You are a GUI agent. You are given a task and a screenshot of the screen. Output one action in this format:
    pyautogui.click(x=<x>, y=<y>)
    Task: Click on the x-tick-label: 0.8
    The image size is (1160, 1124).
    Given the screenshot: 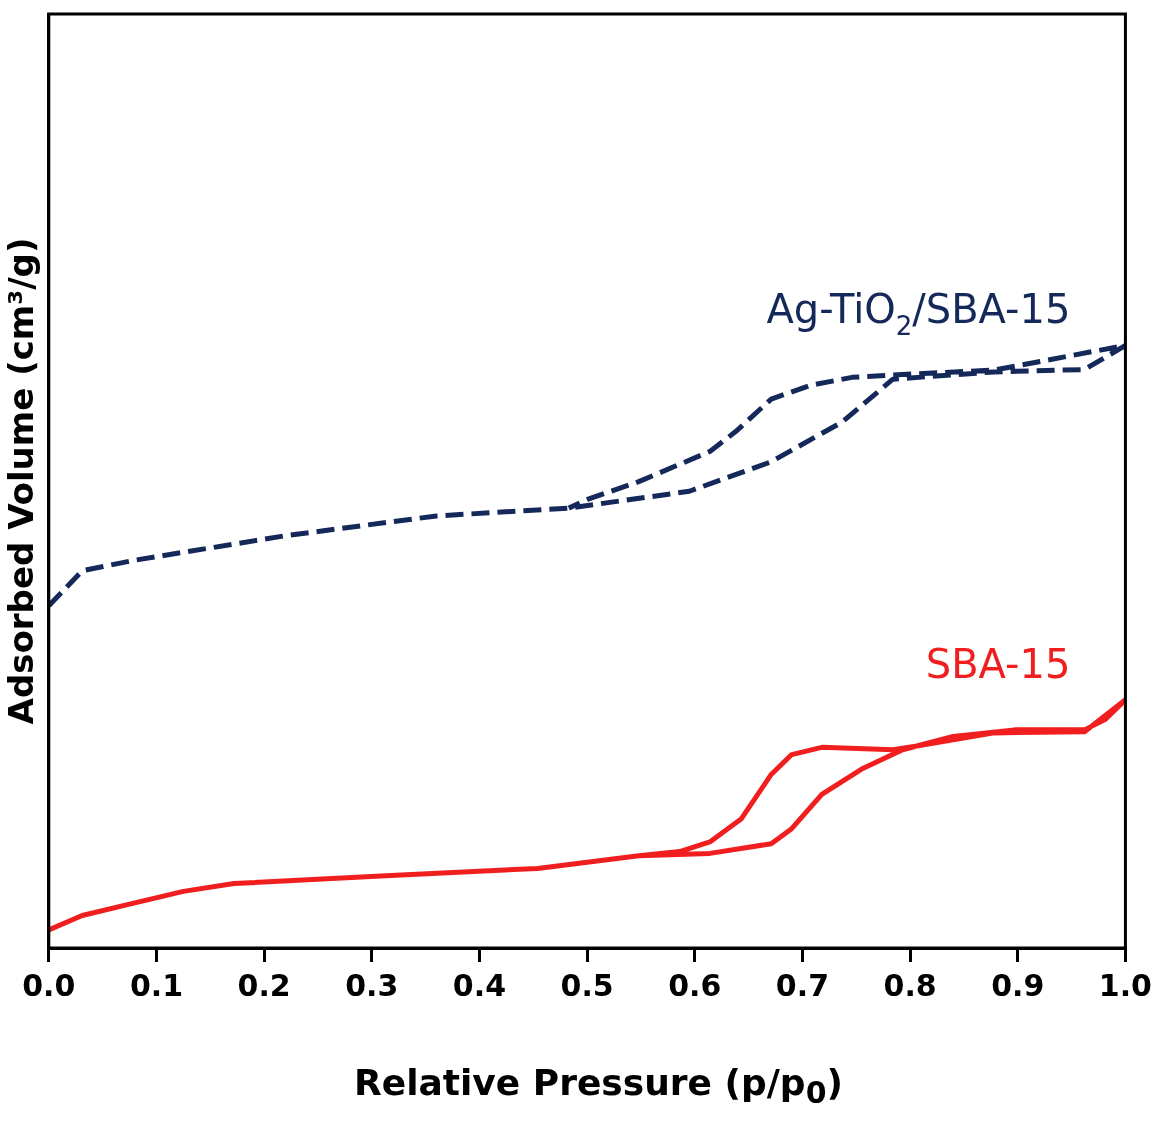 What is the action you would take?
    pyautogui.click(x=910, y=985)
    